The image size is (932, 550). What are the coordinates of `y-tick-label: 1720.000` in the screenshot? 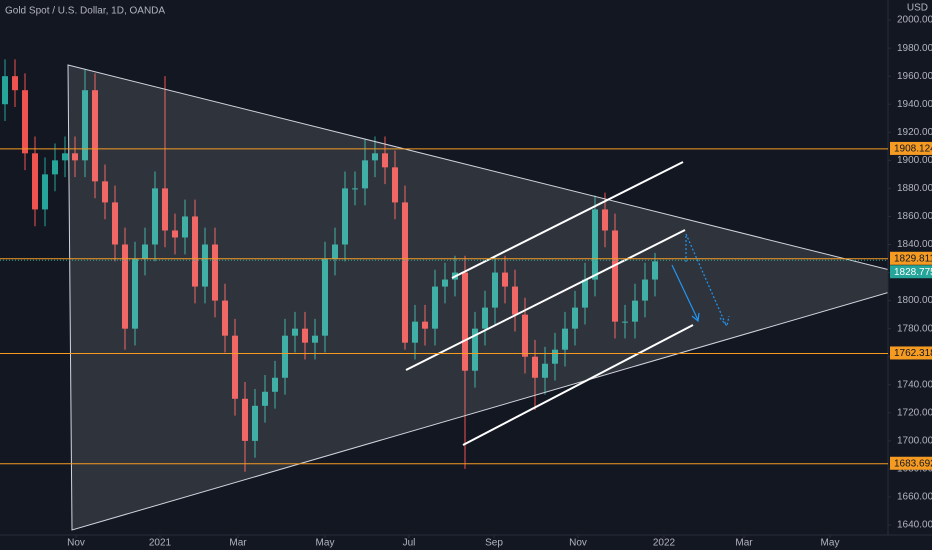 It's located at (914, 412).